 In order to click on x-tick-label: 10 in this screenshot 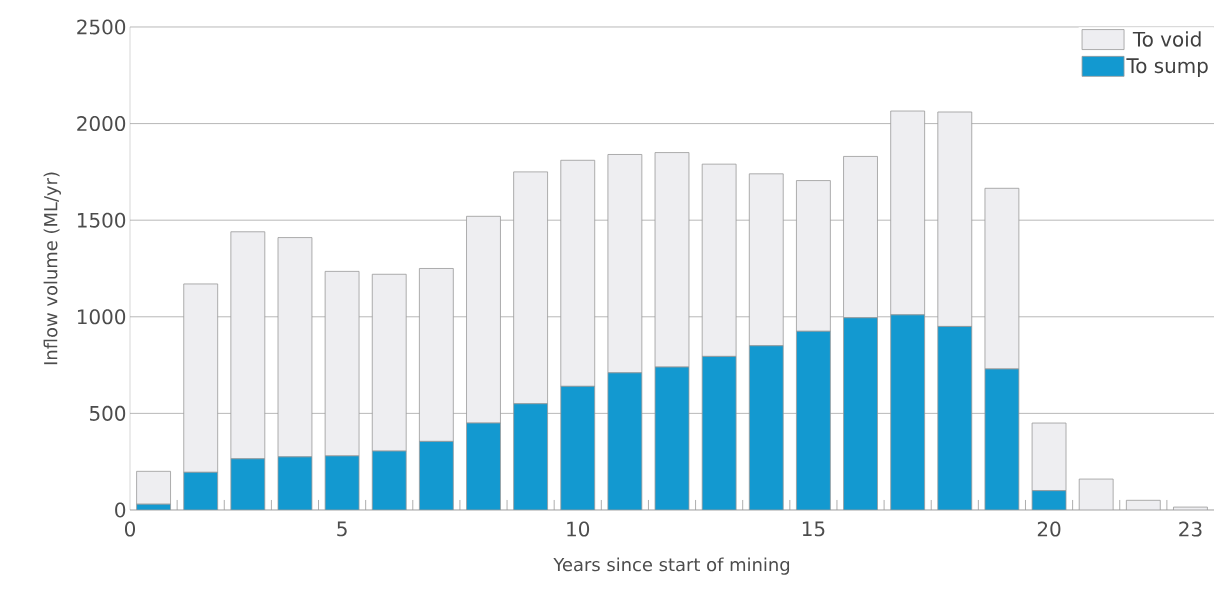, I will do `click(578, 529)`.